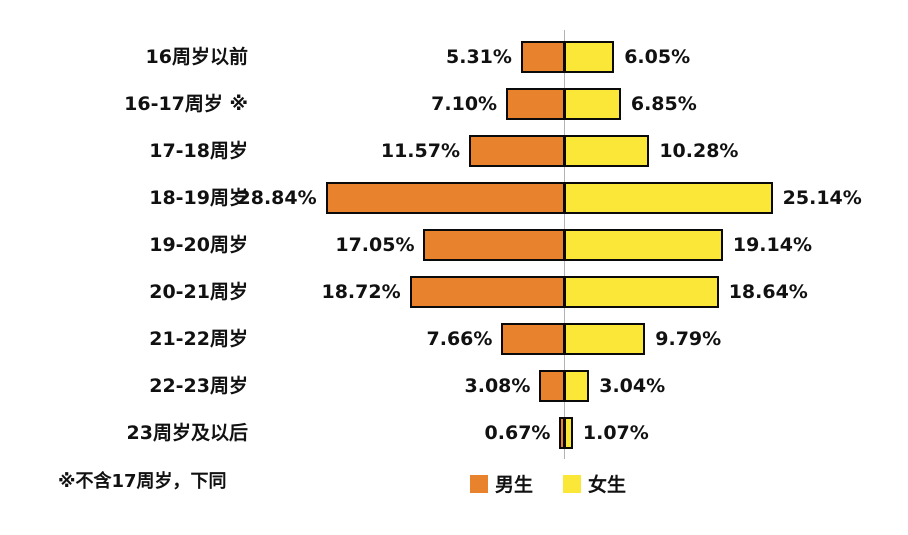 This screenshot has width=908, height=535. I want to click on legend-swatch-male, so click(479, 483).